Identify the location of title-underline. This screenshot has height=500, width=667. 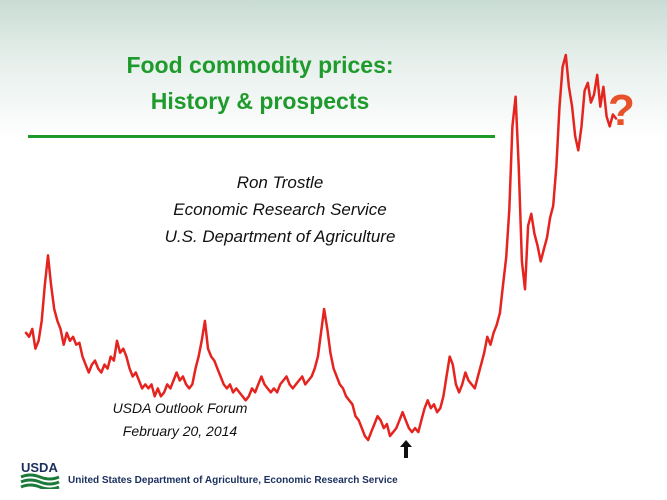
(261, 136).